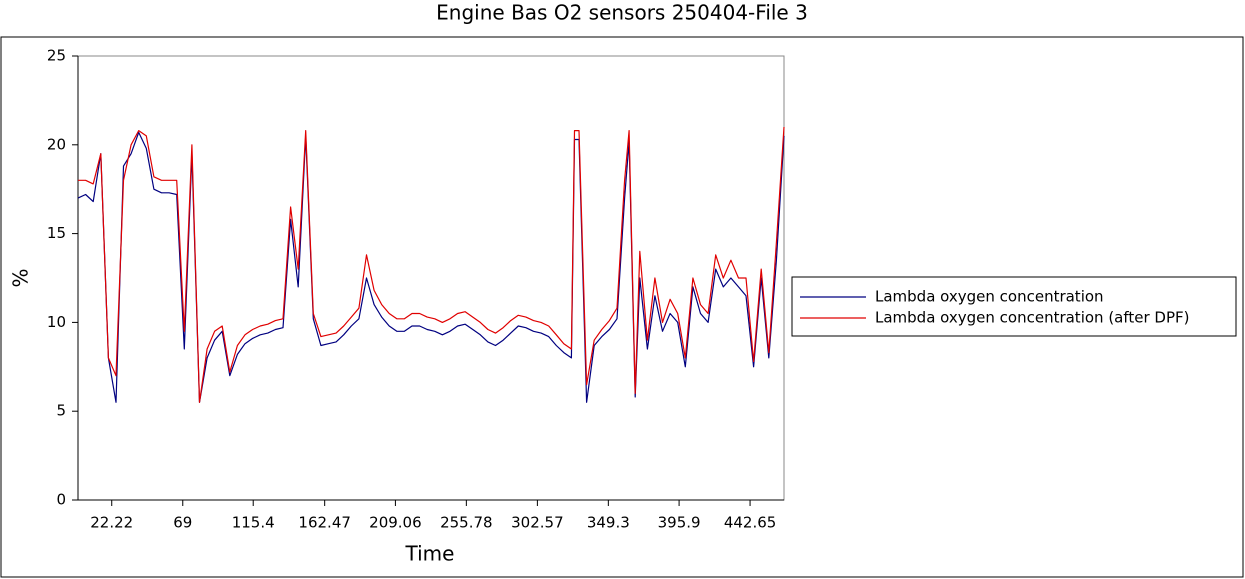  What do you see at coordinates (324, 523) in the screenshot?
I see `x-tick-label: 162.47` at bounding box center [324, 523].